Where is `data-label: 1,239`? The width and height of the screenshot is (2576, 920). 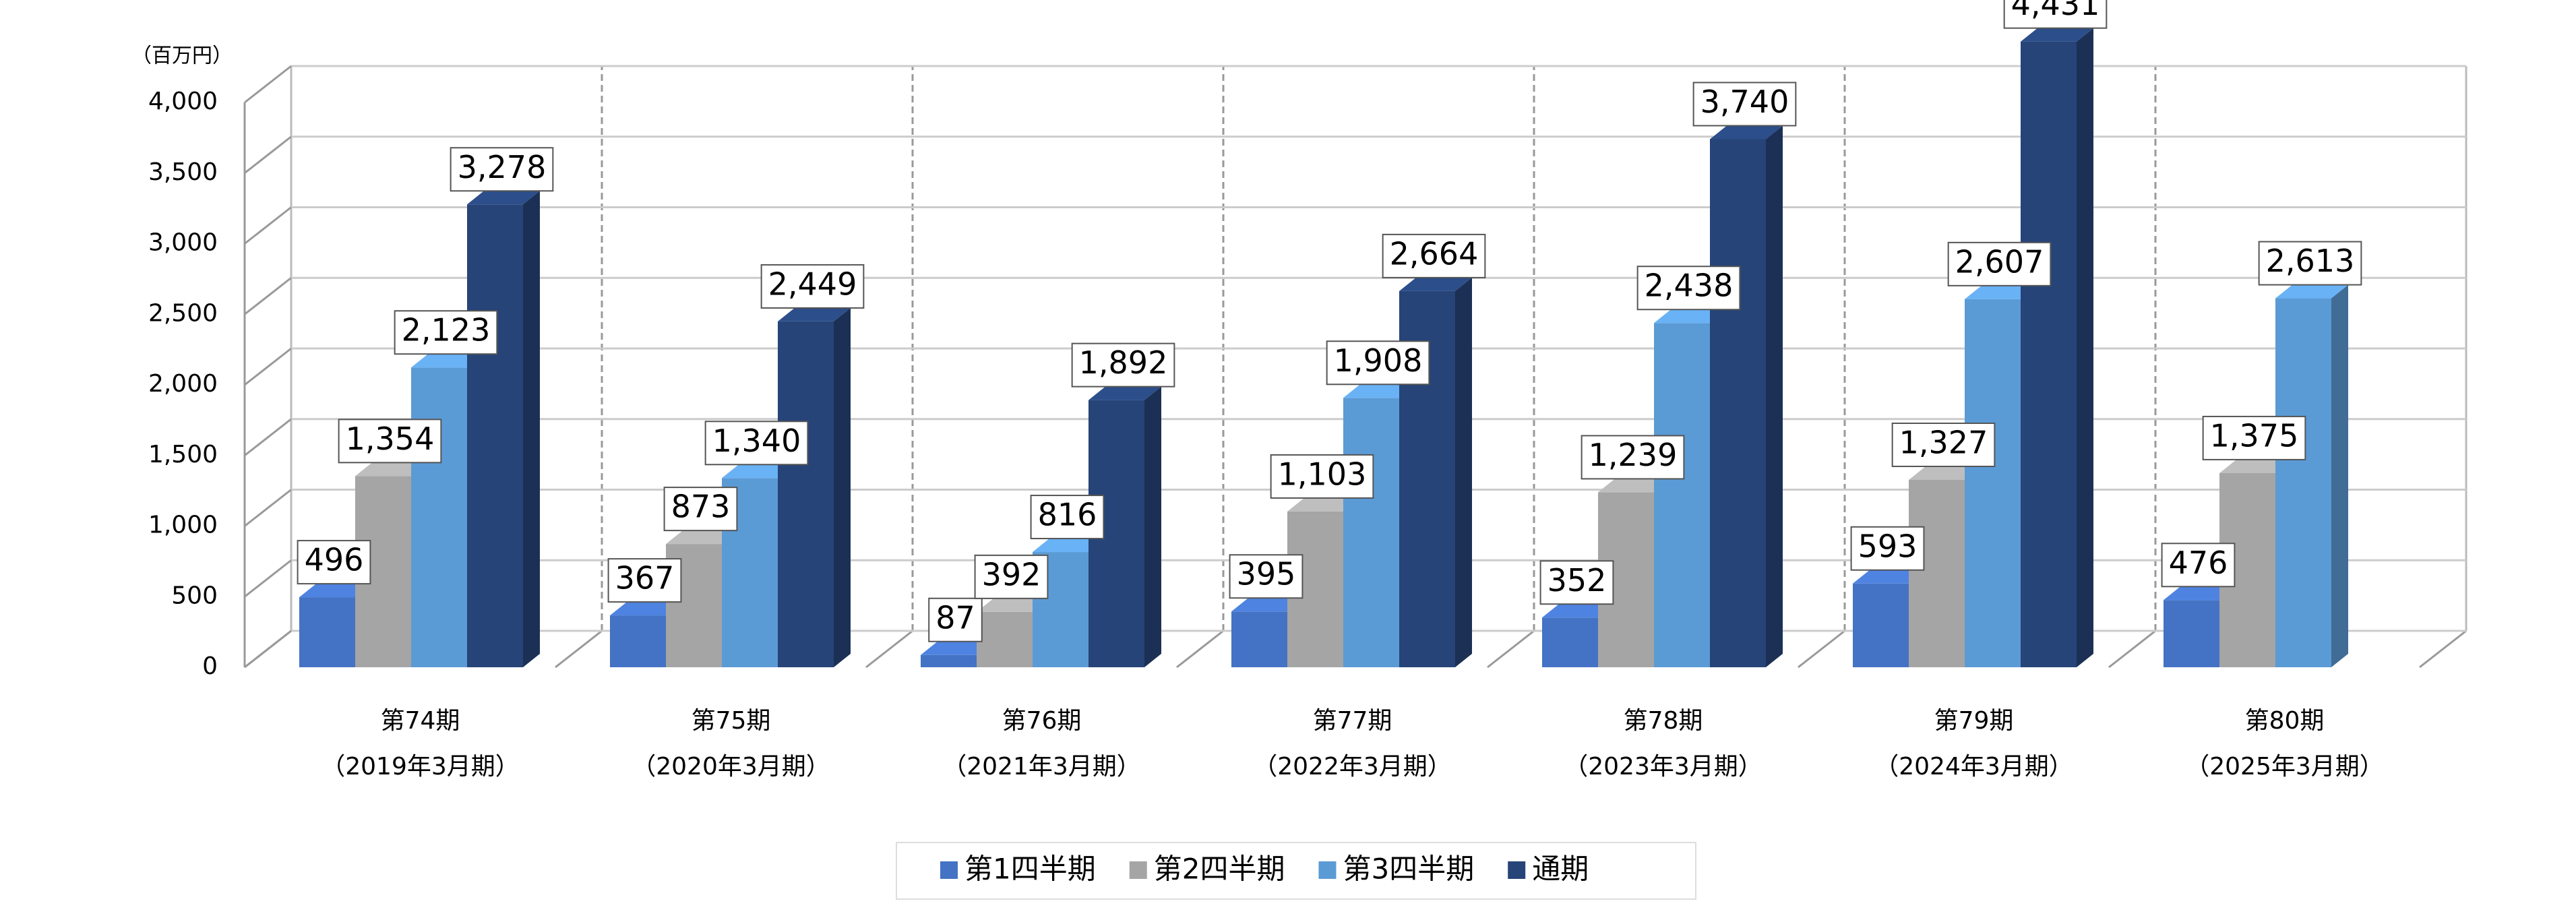
data-label: 1,239 is located at coordinates (1634, 455).